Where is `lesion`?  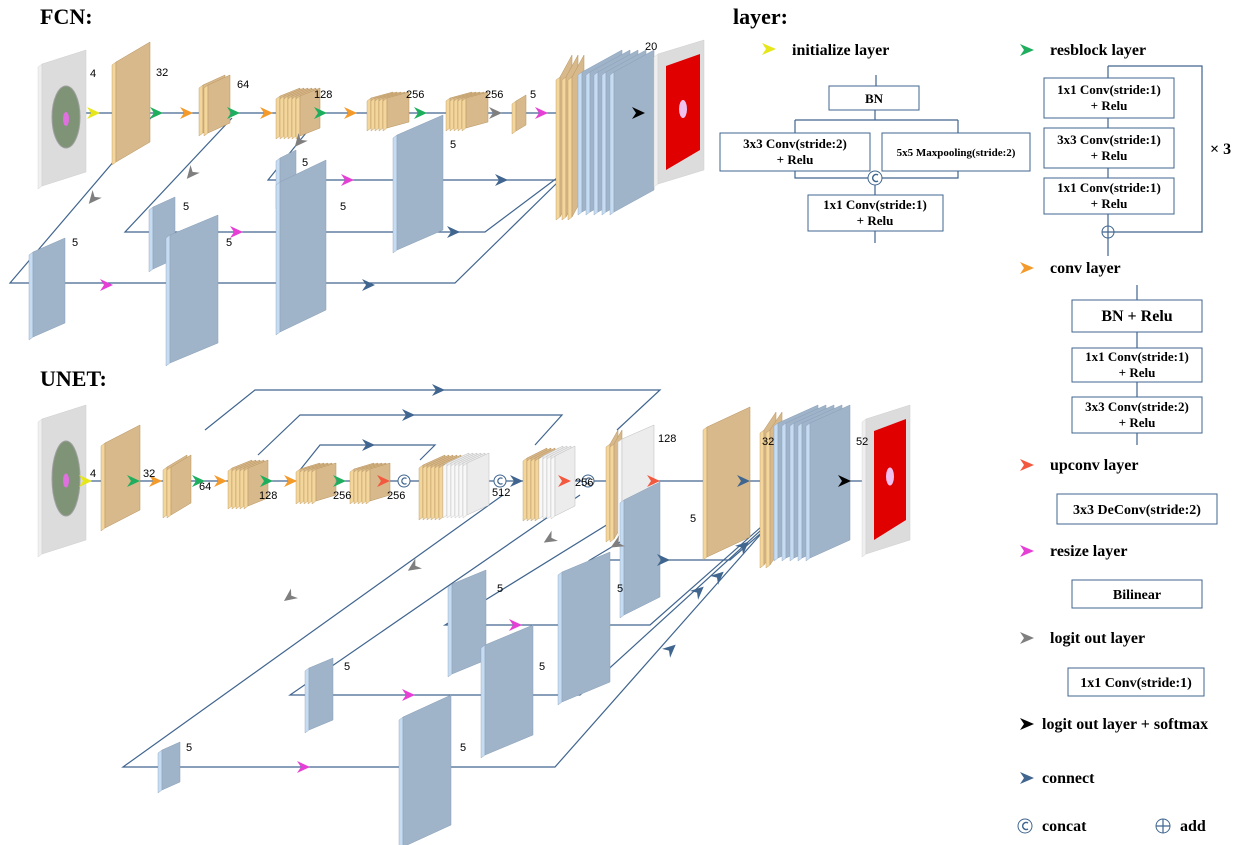 lesion is located at coordinates (66, 480).